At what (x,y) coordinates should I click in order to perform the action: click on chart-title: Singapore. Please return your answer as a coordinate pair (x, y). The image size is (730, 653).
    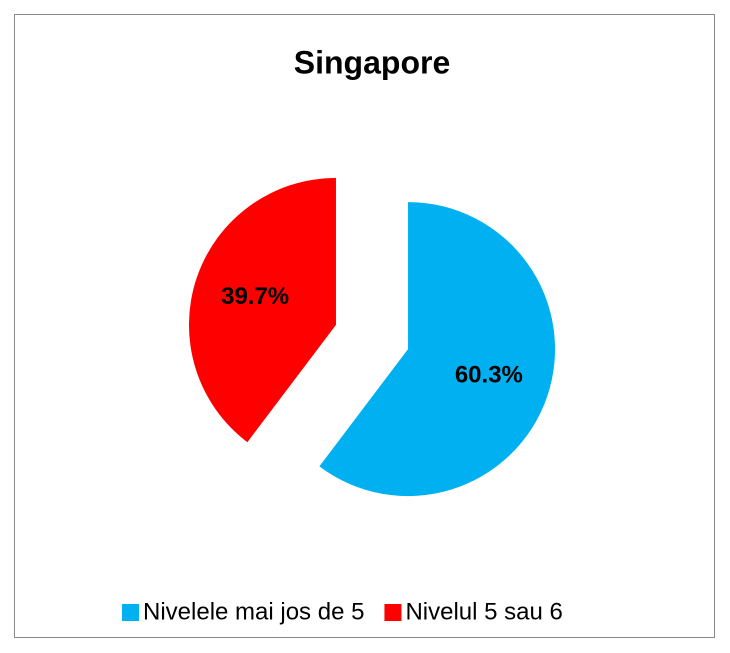
    Looking at the image, I should click on (372, 62).